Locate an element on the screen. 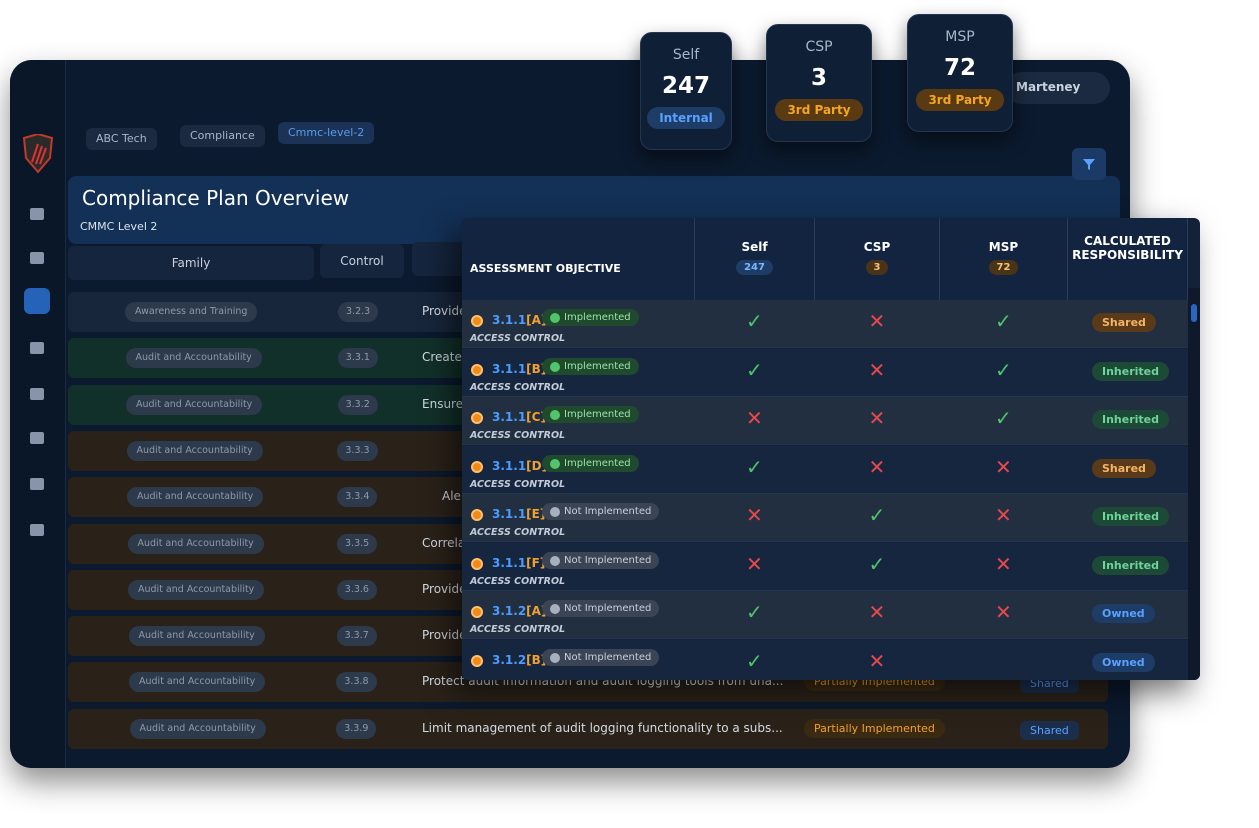 This screenshot has height=828, width=1259. nav-list is located at coordinates (37, 258).